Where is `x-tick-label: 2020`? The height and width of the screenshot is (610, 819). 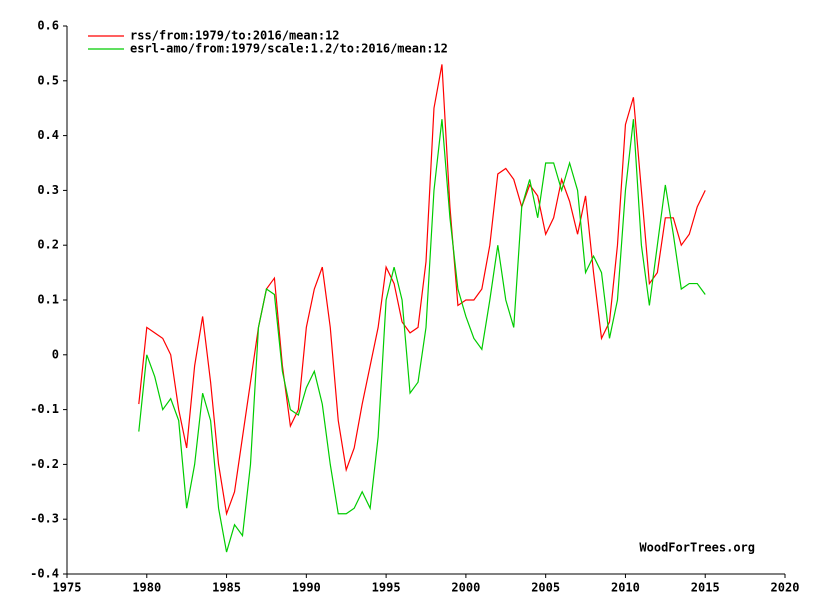
x-tick-label: 2020 is located at coordinates (785, 588).